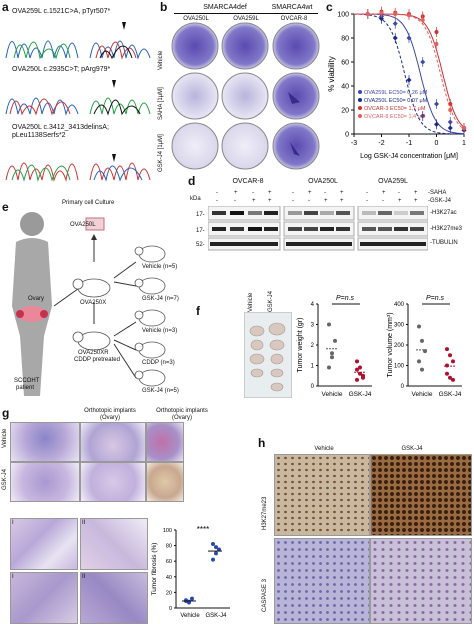 The width and height of the screenshot is (474, 624). What do you see at coordinates (294, 19) in the screenshot?
I see `col-ovcar8: OVCAR-8` at bounding box center [294, 19].